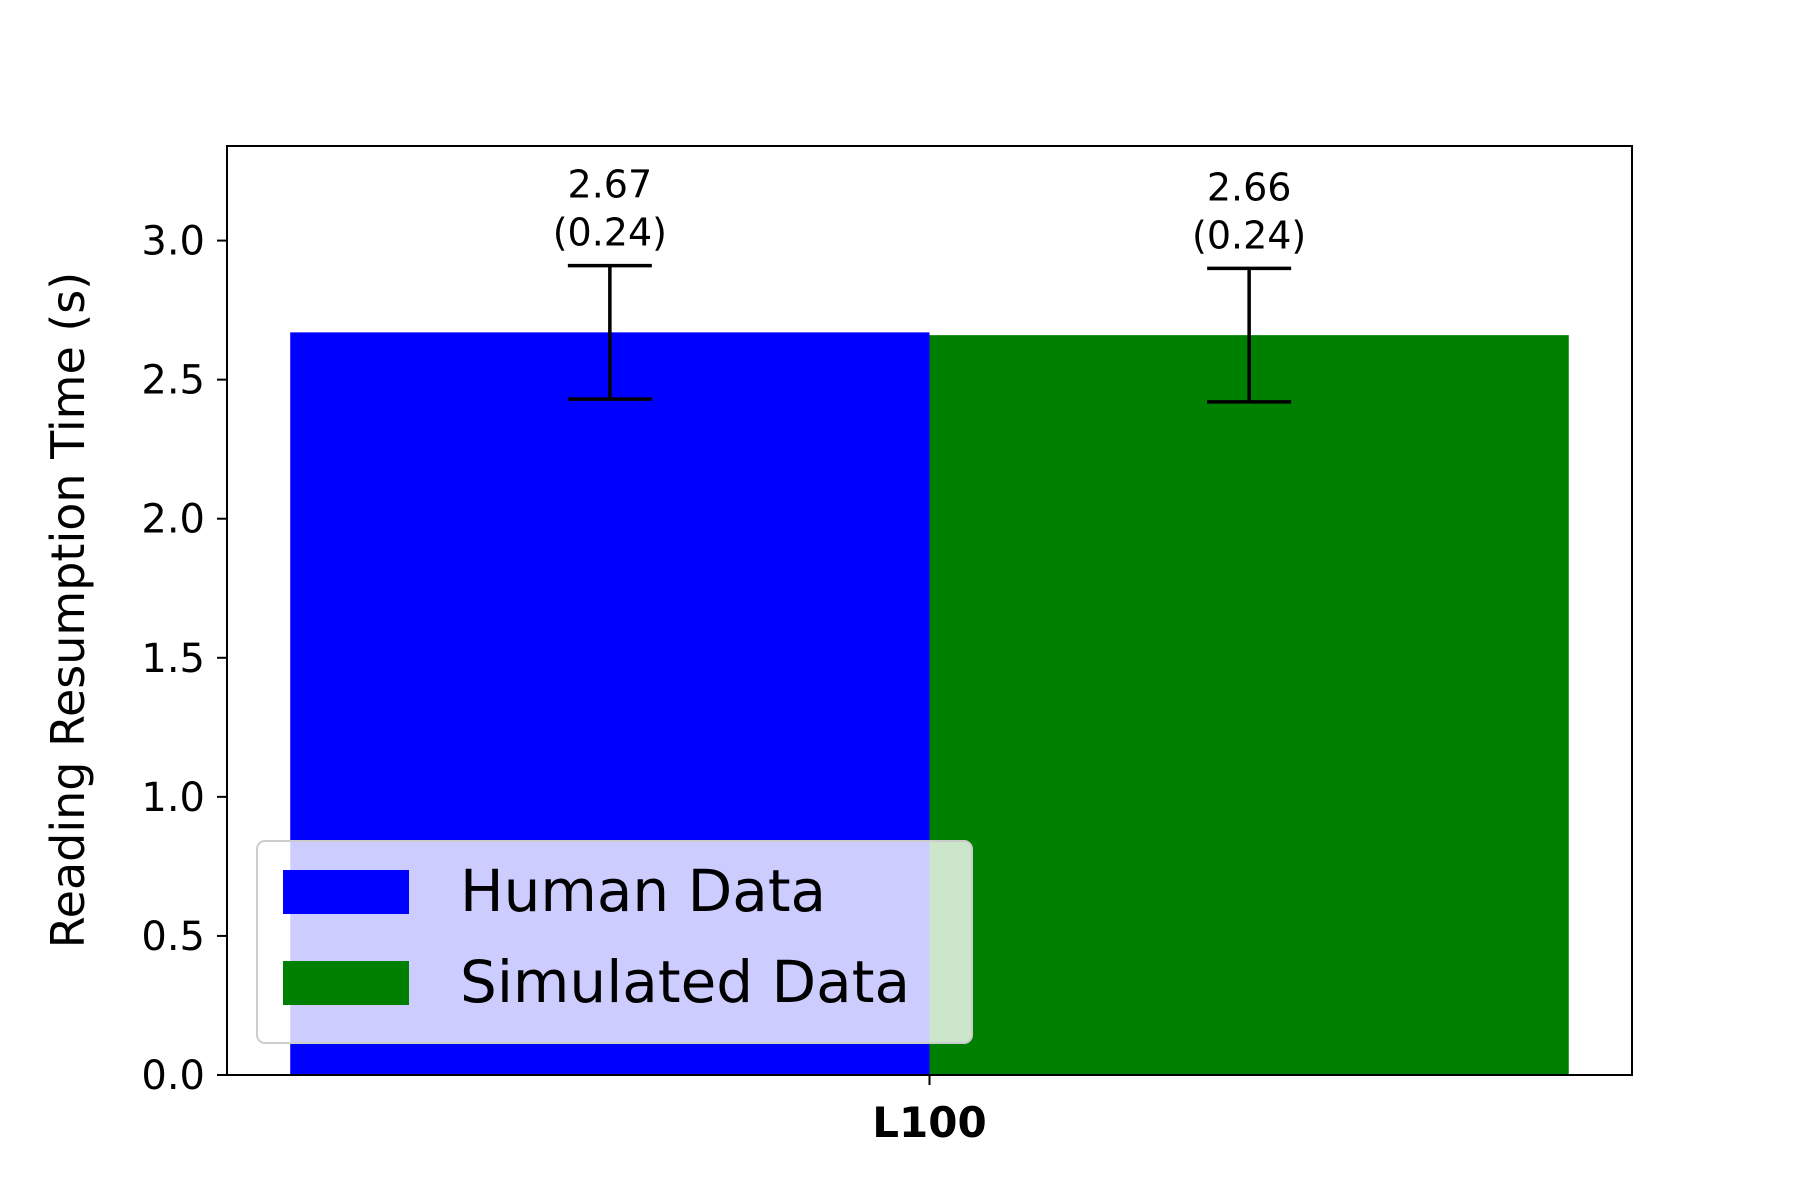 The height and width of the screenshot is (1200, 1800). I want to click on legend: Human Data Simulated Data, so click(614, 942).